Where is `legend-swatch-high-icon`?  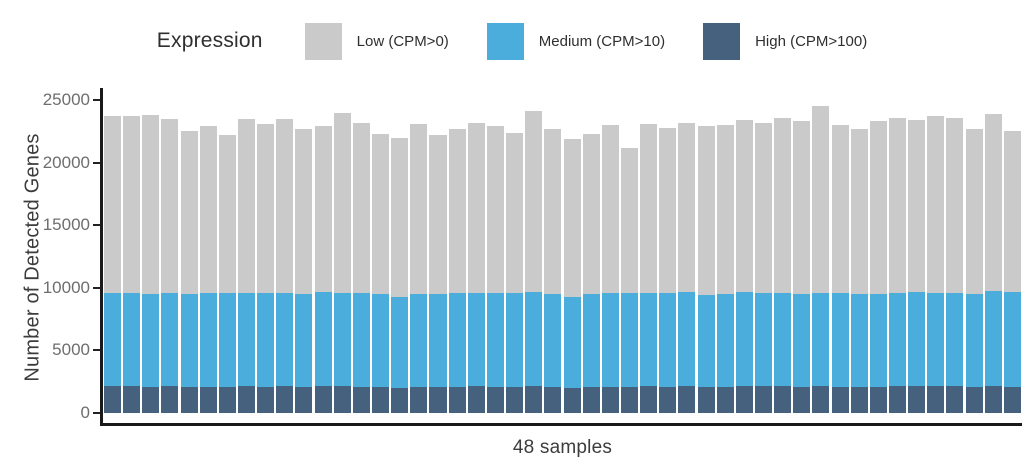 legend-swatch-high-icon is located at coordinates (722, 41).